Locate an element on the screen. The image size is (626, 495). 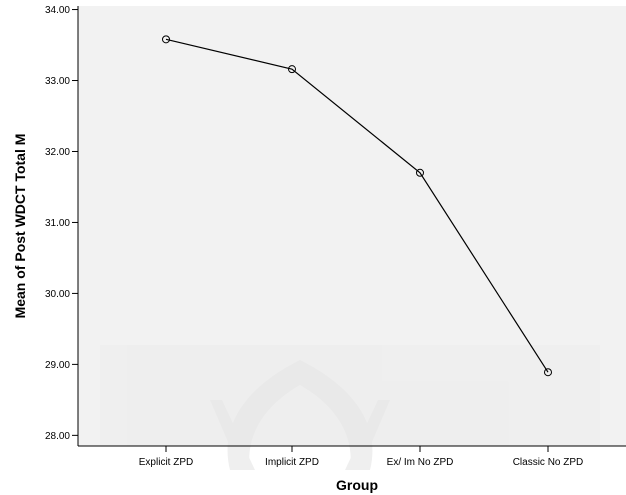
y-tick-label: 29.00 is located at coordinates (57, 365).